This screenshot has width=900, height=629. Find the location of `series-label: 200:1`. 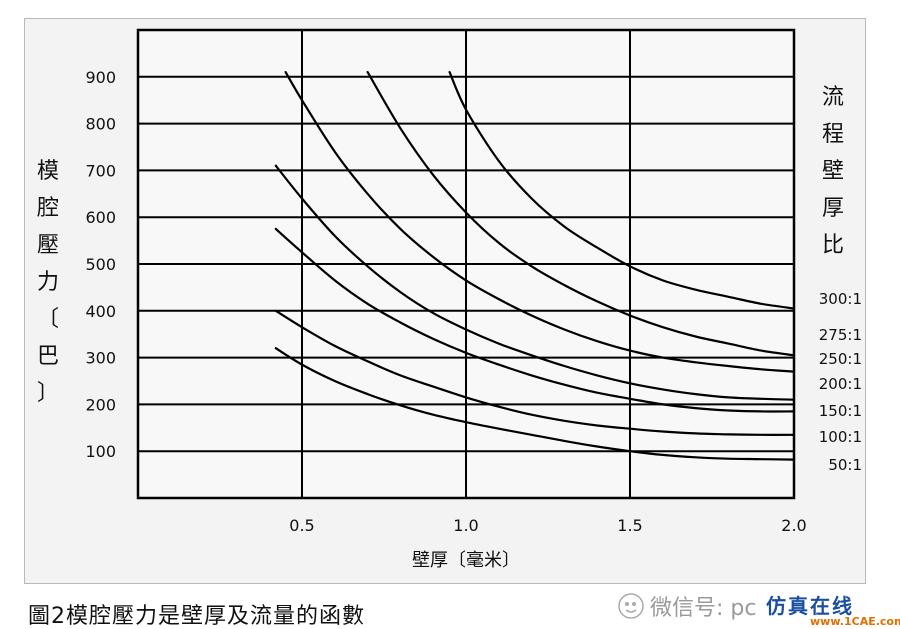

series-label: 200:1 is located at coordinates (840, 384).